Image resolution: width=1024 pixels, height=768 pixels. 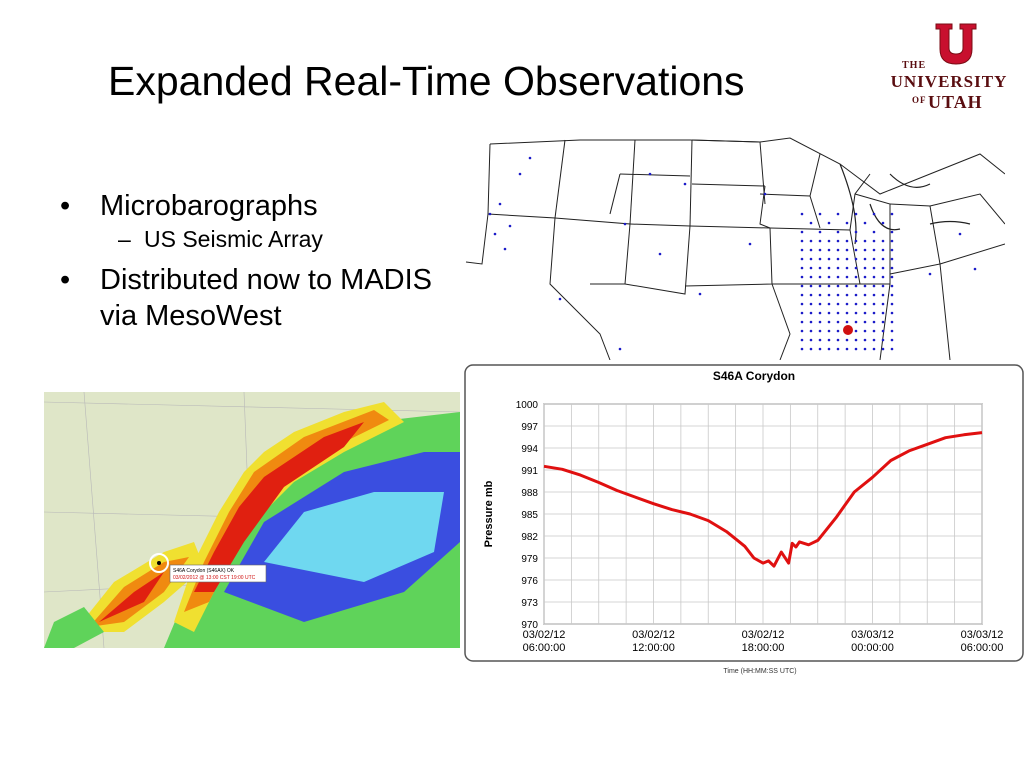 What do you see at coordinates (653, 648) in the screenshot?
I see `x-tick-time: 12:00:00` at bounding box center [653, 648].